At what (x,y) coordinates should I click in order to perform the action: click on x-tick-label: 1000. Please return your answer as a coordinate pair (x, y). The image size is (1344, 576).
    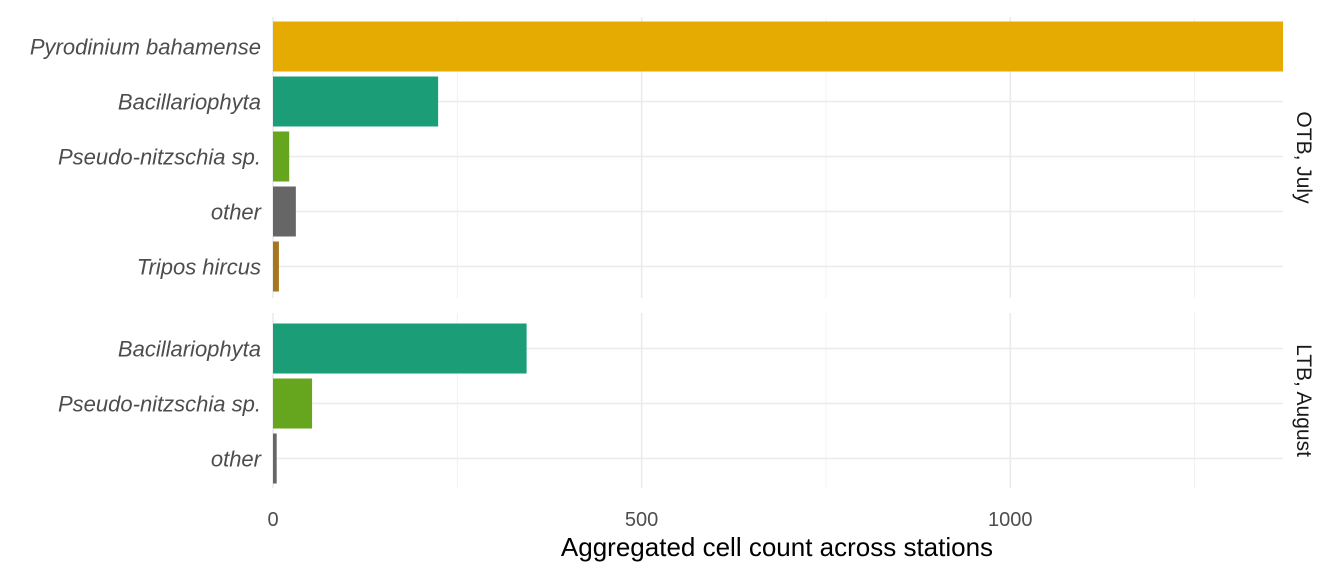
    Looking at the image, I should click on (1010, 520).